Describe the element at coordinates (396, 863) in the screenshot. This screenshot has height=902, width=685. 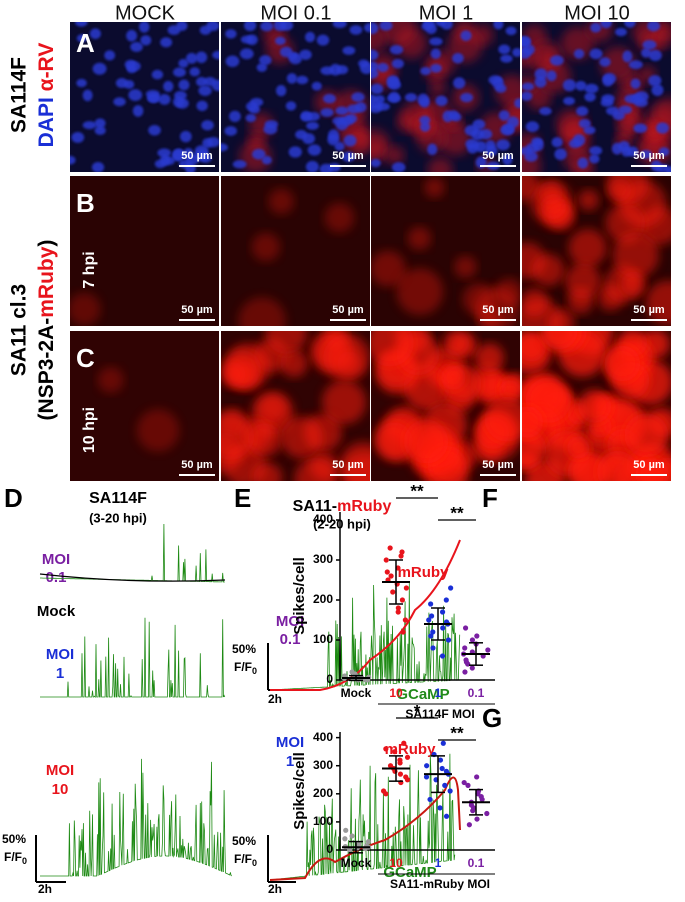
I see `x-tick-label: 10` at that location.